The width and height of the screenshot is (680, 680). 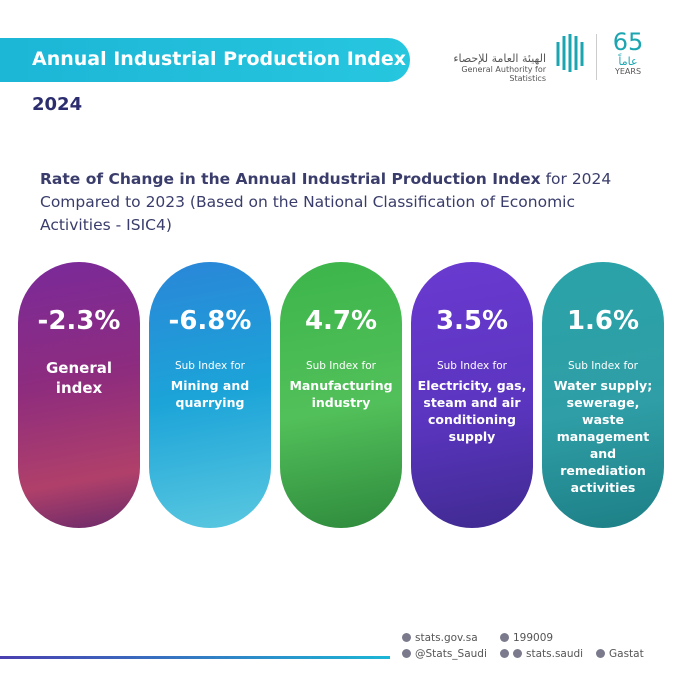 I want to click on footer-twitter: @Stats_Saudi, so click(x=444, y=654).